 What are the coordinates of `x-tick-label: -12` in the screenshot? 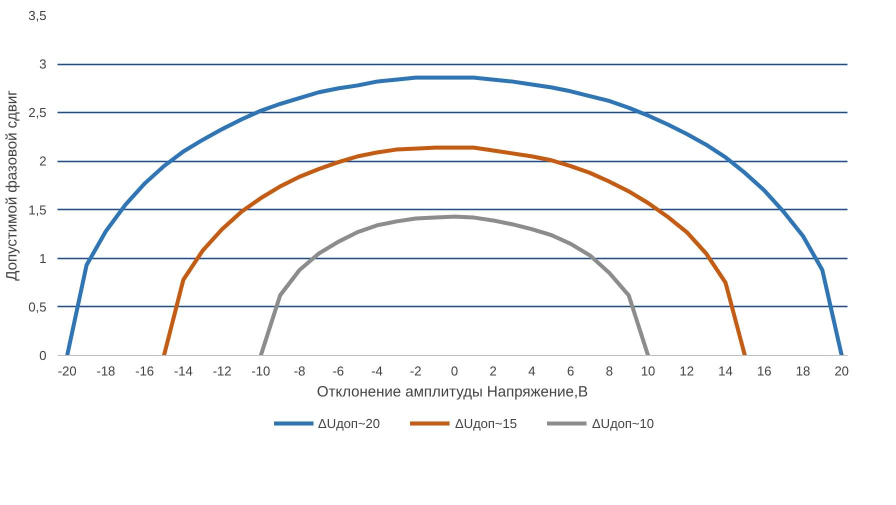 It's located at (222, 371).